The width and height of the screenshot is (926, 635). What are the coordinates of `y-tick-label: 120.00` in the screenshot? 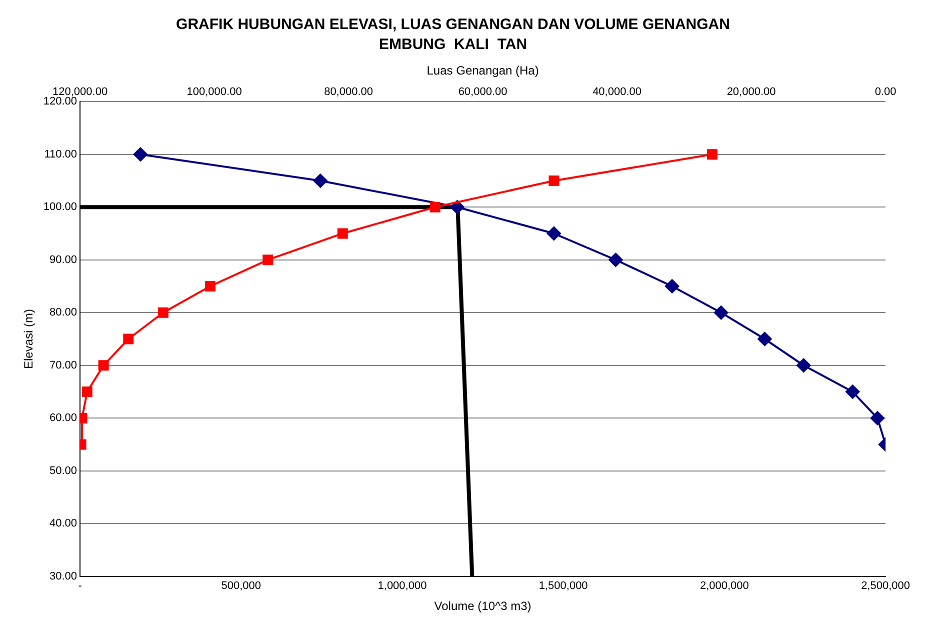 It's located at (60, 102).